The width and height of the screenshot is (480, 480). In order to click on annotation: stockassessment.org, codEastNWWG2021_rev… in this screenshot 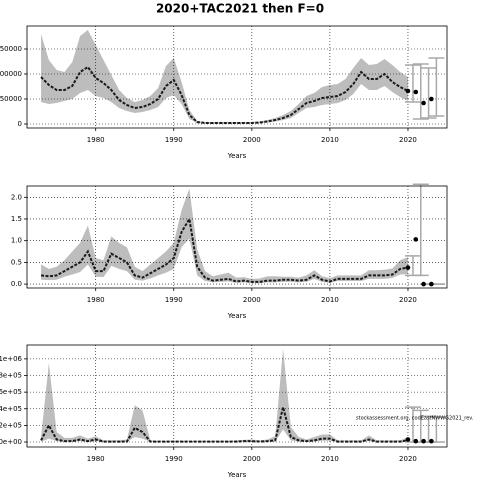, I will do `click(415, 419)`.